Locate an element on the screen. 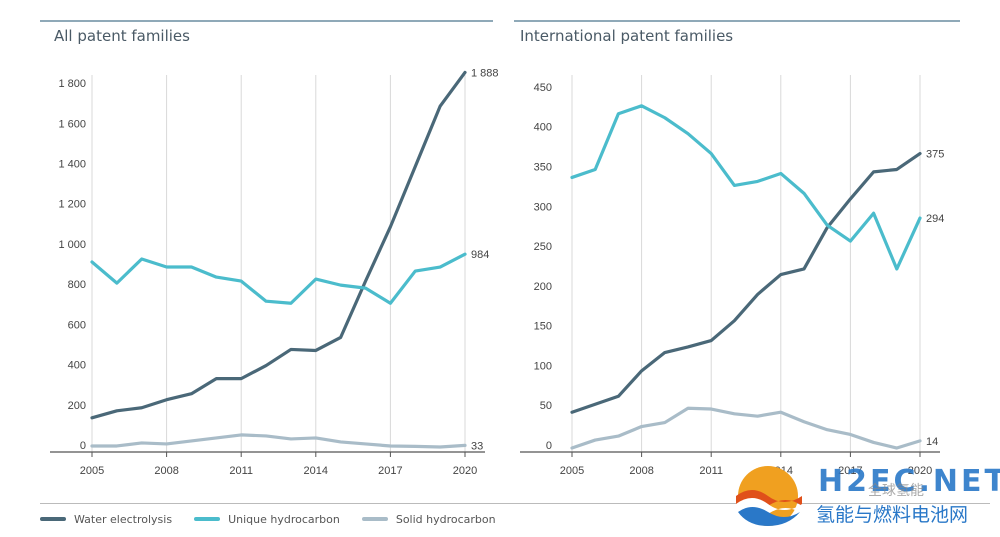 The image size is (1000, 537). y-tick-label: 350 is located at coordinates (543, 167).